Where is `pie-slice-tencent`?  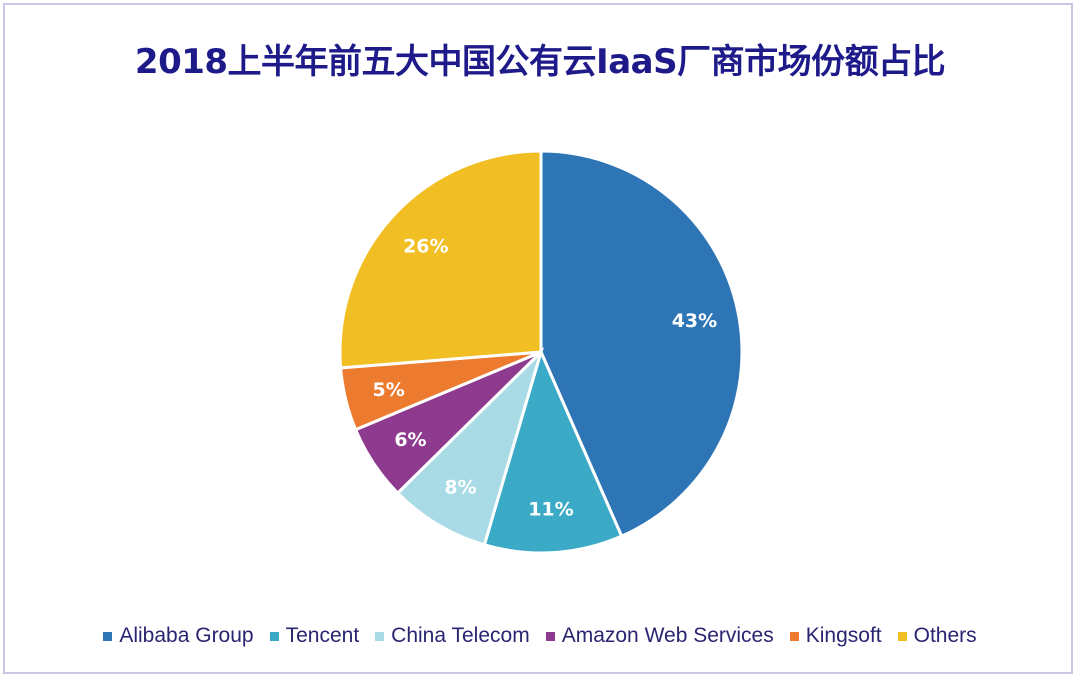
pie-slice-tencent is located at coordinates (553, 451).